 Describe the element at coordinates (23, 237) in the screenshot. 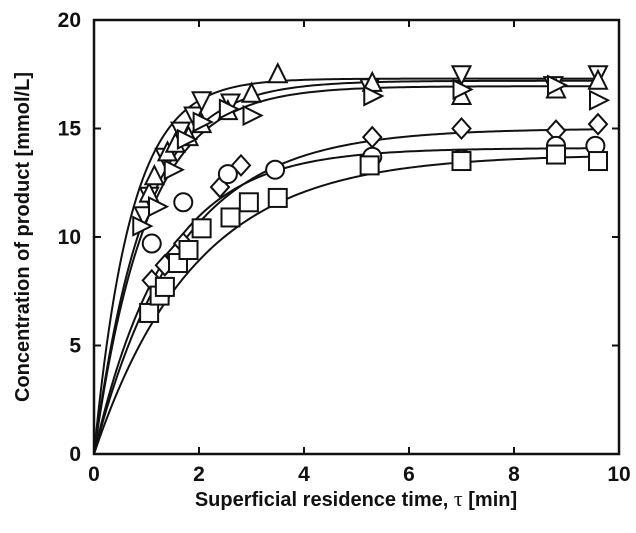

I see `y-axis-title: Concentration of product [mmol/L]` at that location.